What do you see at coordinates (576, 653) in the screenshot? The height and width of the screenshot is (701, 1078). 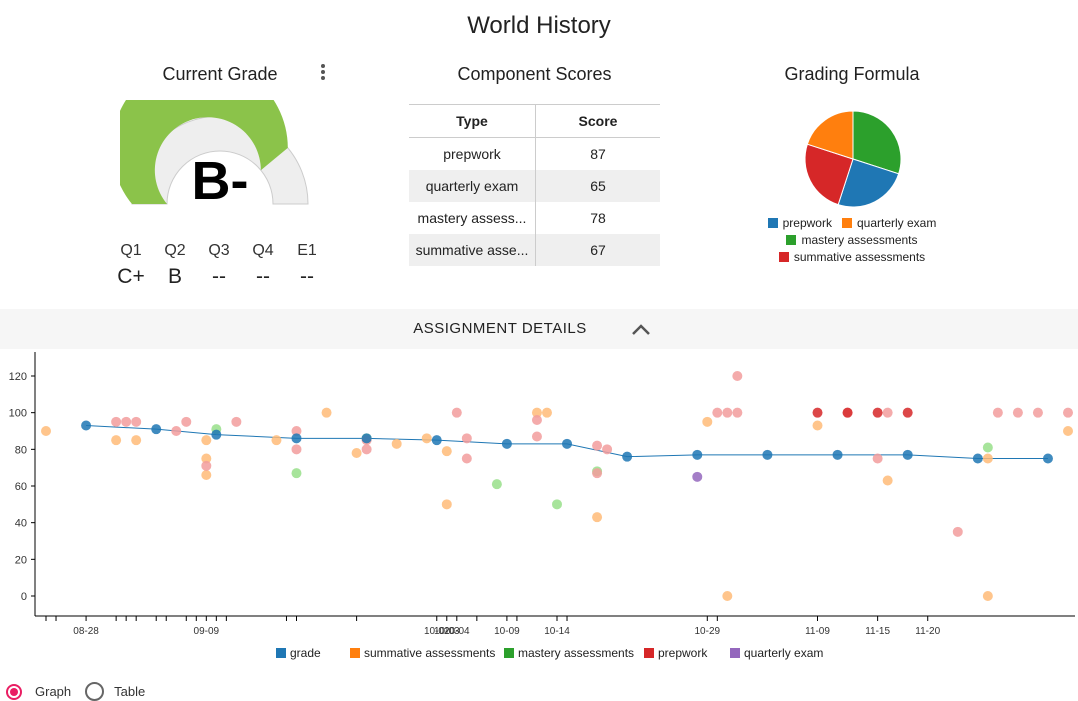 I see `legend-label: mastery assessments` at bounding box center [576, 653].